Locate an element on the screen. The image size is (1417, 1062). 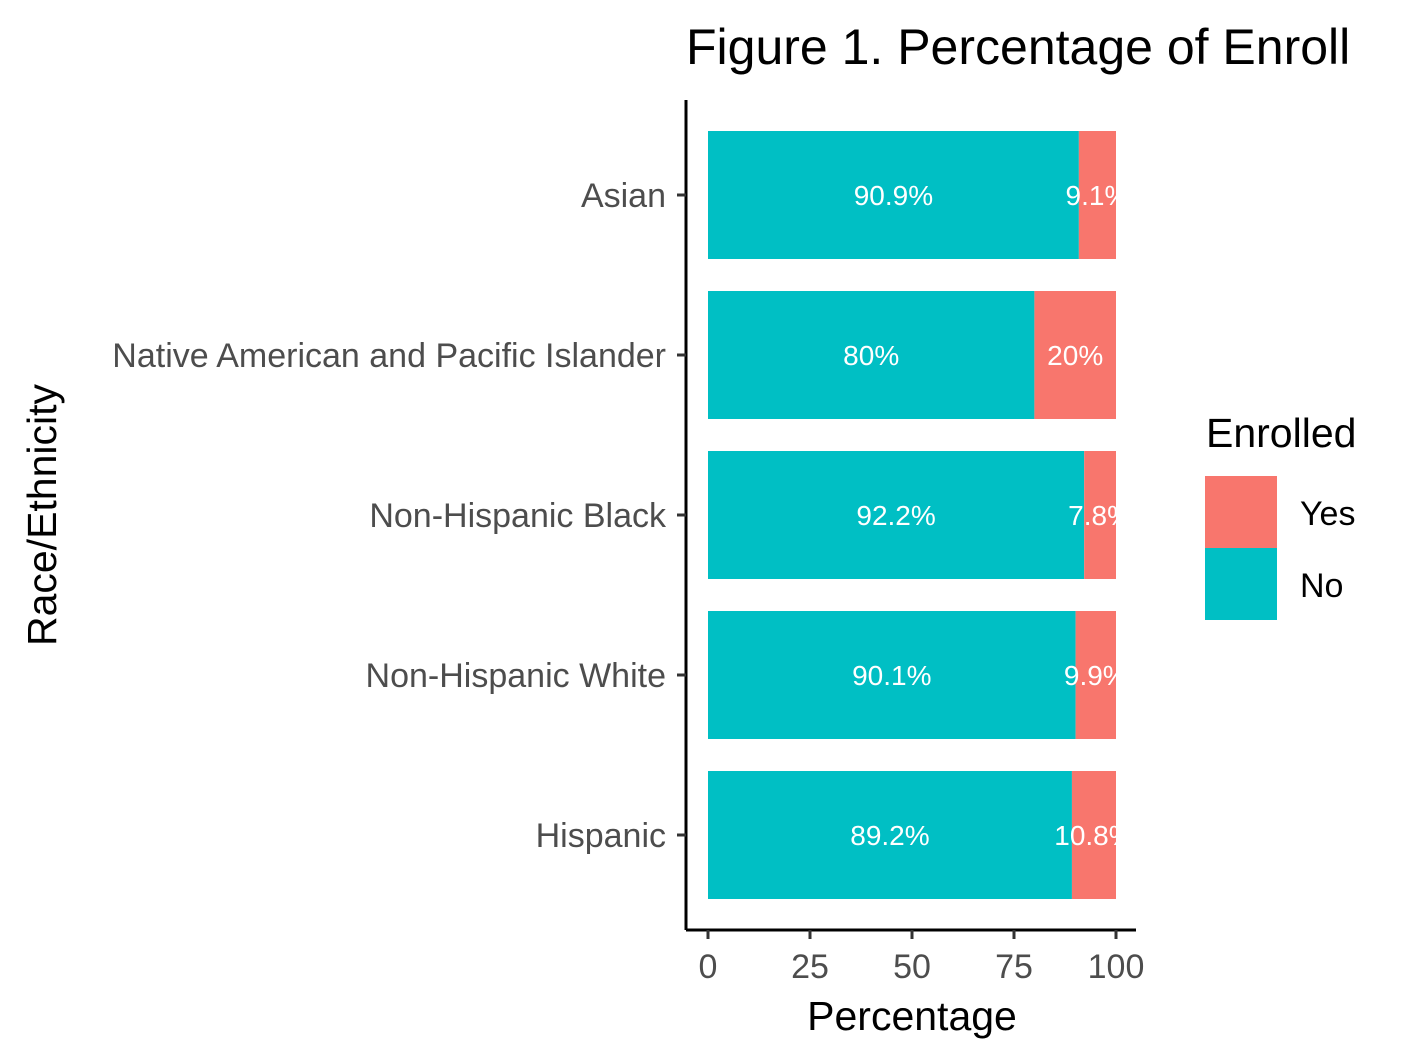
legend: Enrolled Yes No is located at coordinates (1280, 515).